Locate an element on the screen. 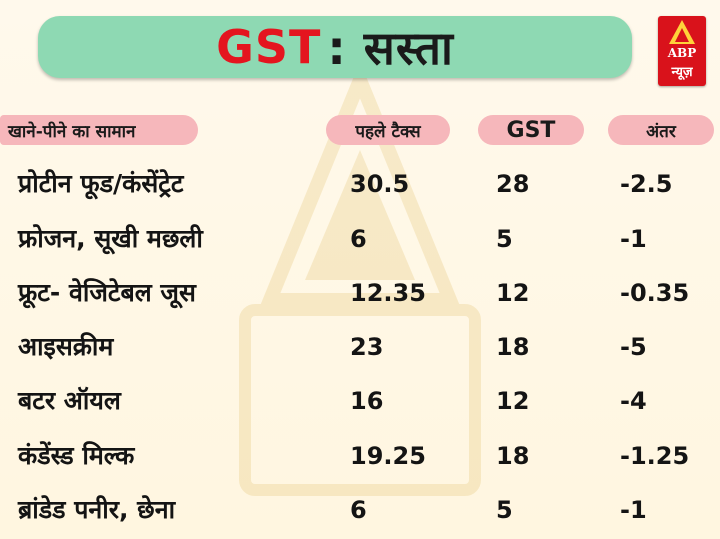 The image size is (720, 539). row-difference: -5 is located at coordinates (633, 347).